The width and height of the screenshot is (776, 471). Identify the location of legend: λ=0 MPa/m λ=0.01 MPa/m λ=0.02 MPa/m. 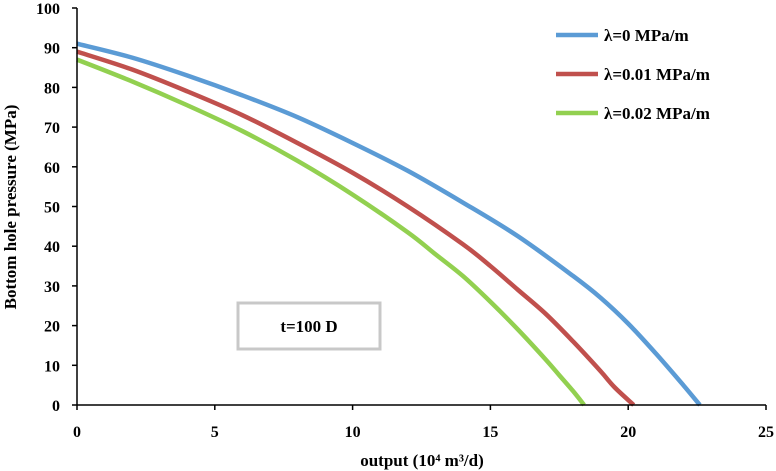
(633, 74).